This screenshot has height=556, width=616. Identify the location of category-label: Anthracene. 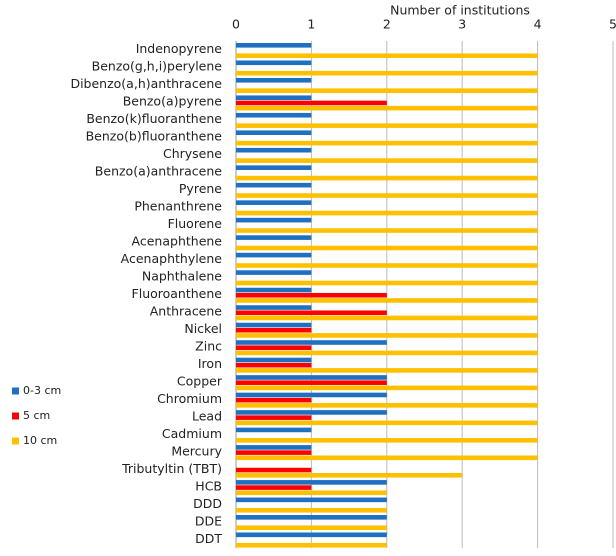
(186, 310).